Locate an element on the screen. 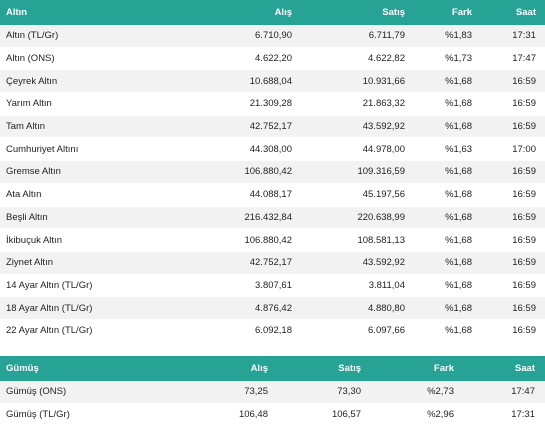 The height and width of the screenshot is (426, 545). cell-change: %1,63 is located at coordinates (438, 149).